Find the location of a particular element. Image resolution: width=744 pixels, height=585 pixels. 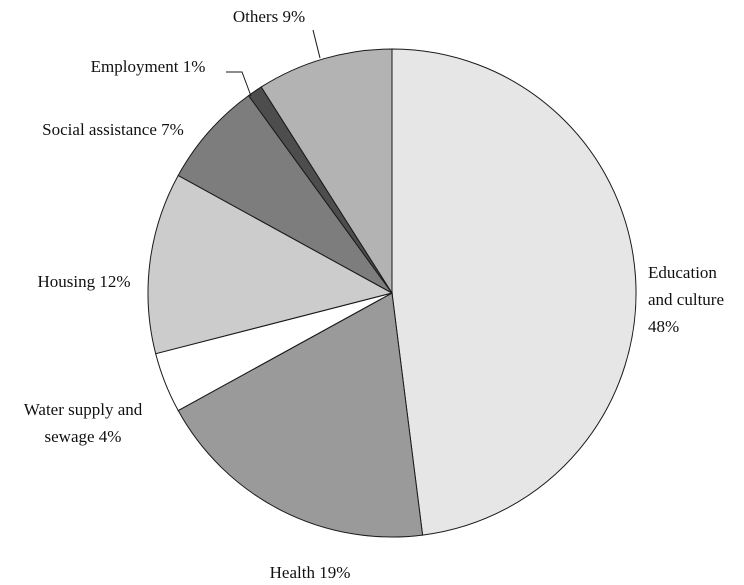

slice-label-employment: Employment 1% is located at coordinates (148, 66).